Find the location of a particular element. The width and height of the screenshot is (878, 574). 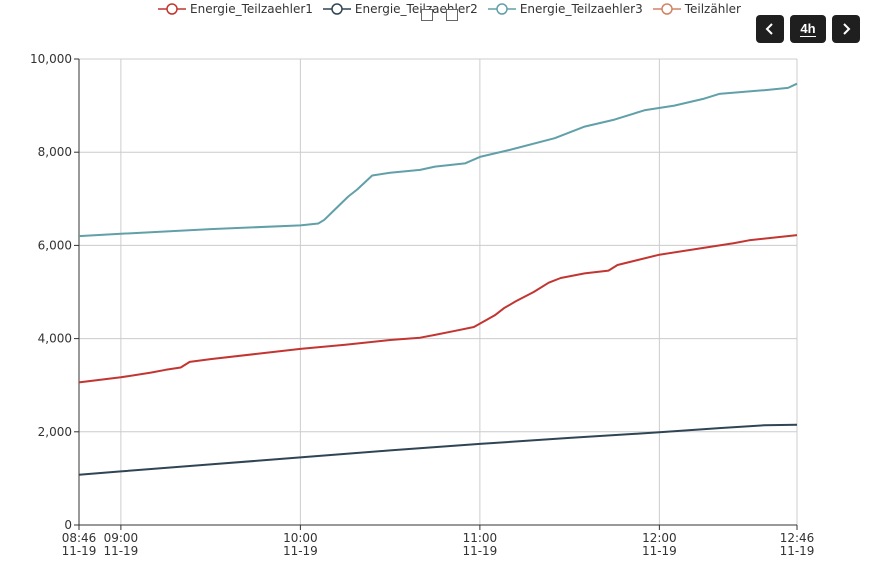

x-tick-label-time: 12:46 is located at coordinates (797, 538).